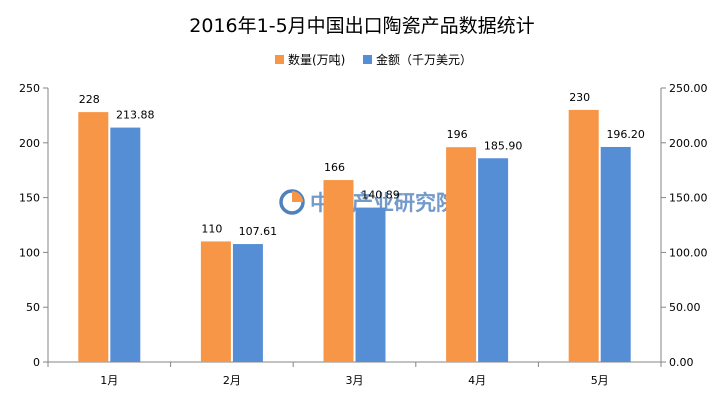 The width and height of the screenshot is (725, 406). Describe the element at coordinates (681, 362) in the screenshot. I see `right-axis-tick-label: 0.00` at that location.